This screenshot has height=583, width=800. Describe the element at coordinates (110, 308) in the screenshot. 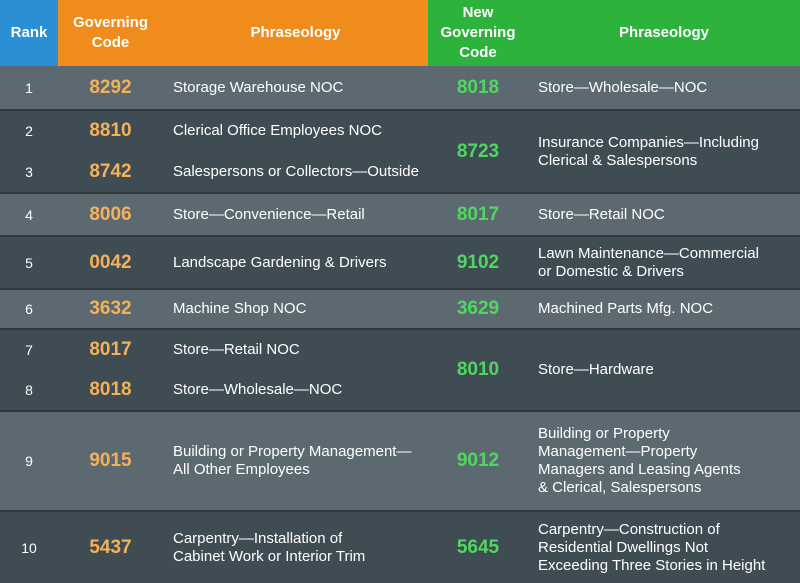

I see `governing-code-cell: 3632` at that location.